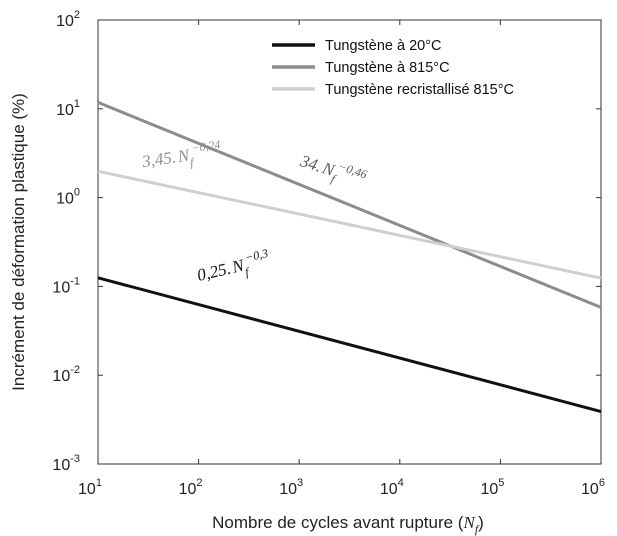  Describe the element at coordinates (492, 487) in the screenshot. I see `x-tick-label: 10⁵` at that location.